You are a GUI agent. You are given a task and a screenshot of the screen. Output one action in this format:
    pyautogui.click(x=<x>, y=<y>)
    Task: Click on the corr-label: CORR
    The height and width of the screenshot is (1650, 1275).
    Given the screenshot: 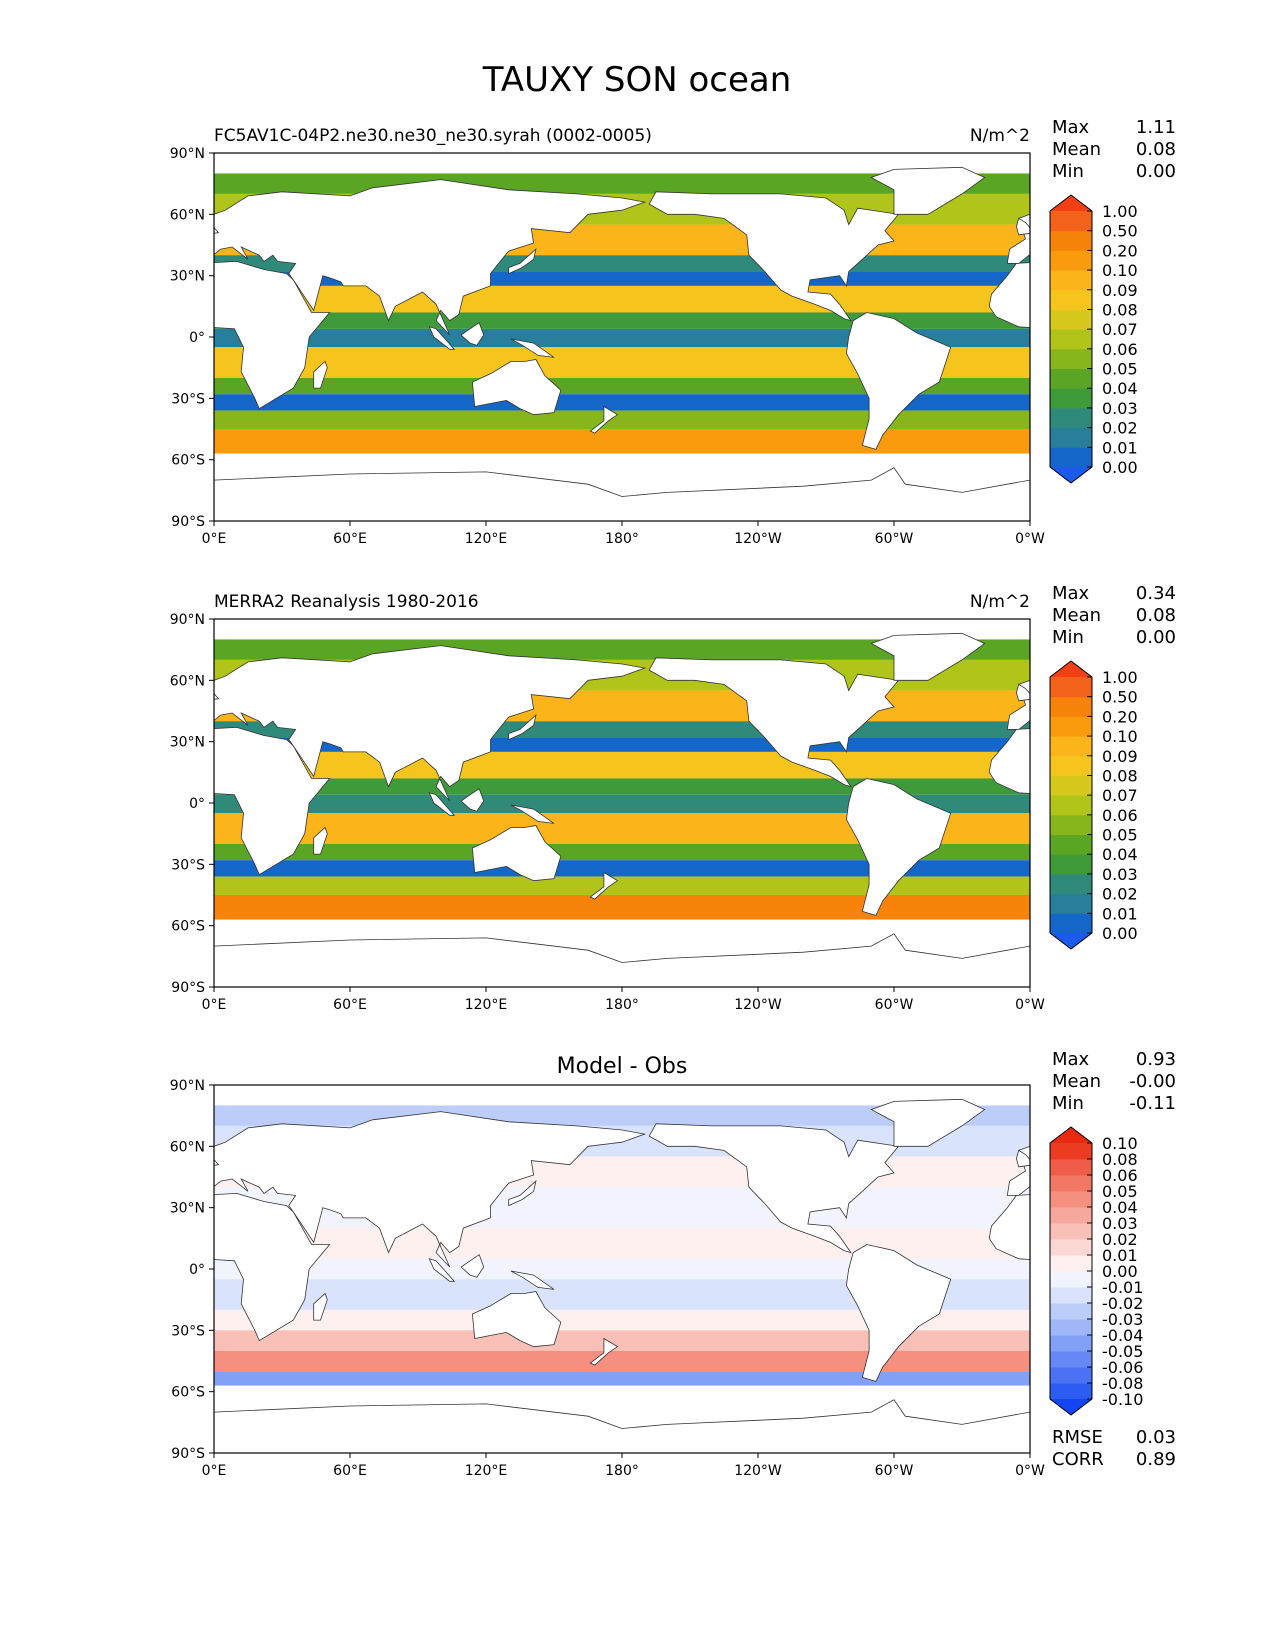 What is the action you would take?
    pyautogui.click(x=1078, y=1459)
    